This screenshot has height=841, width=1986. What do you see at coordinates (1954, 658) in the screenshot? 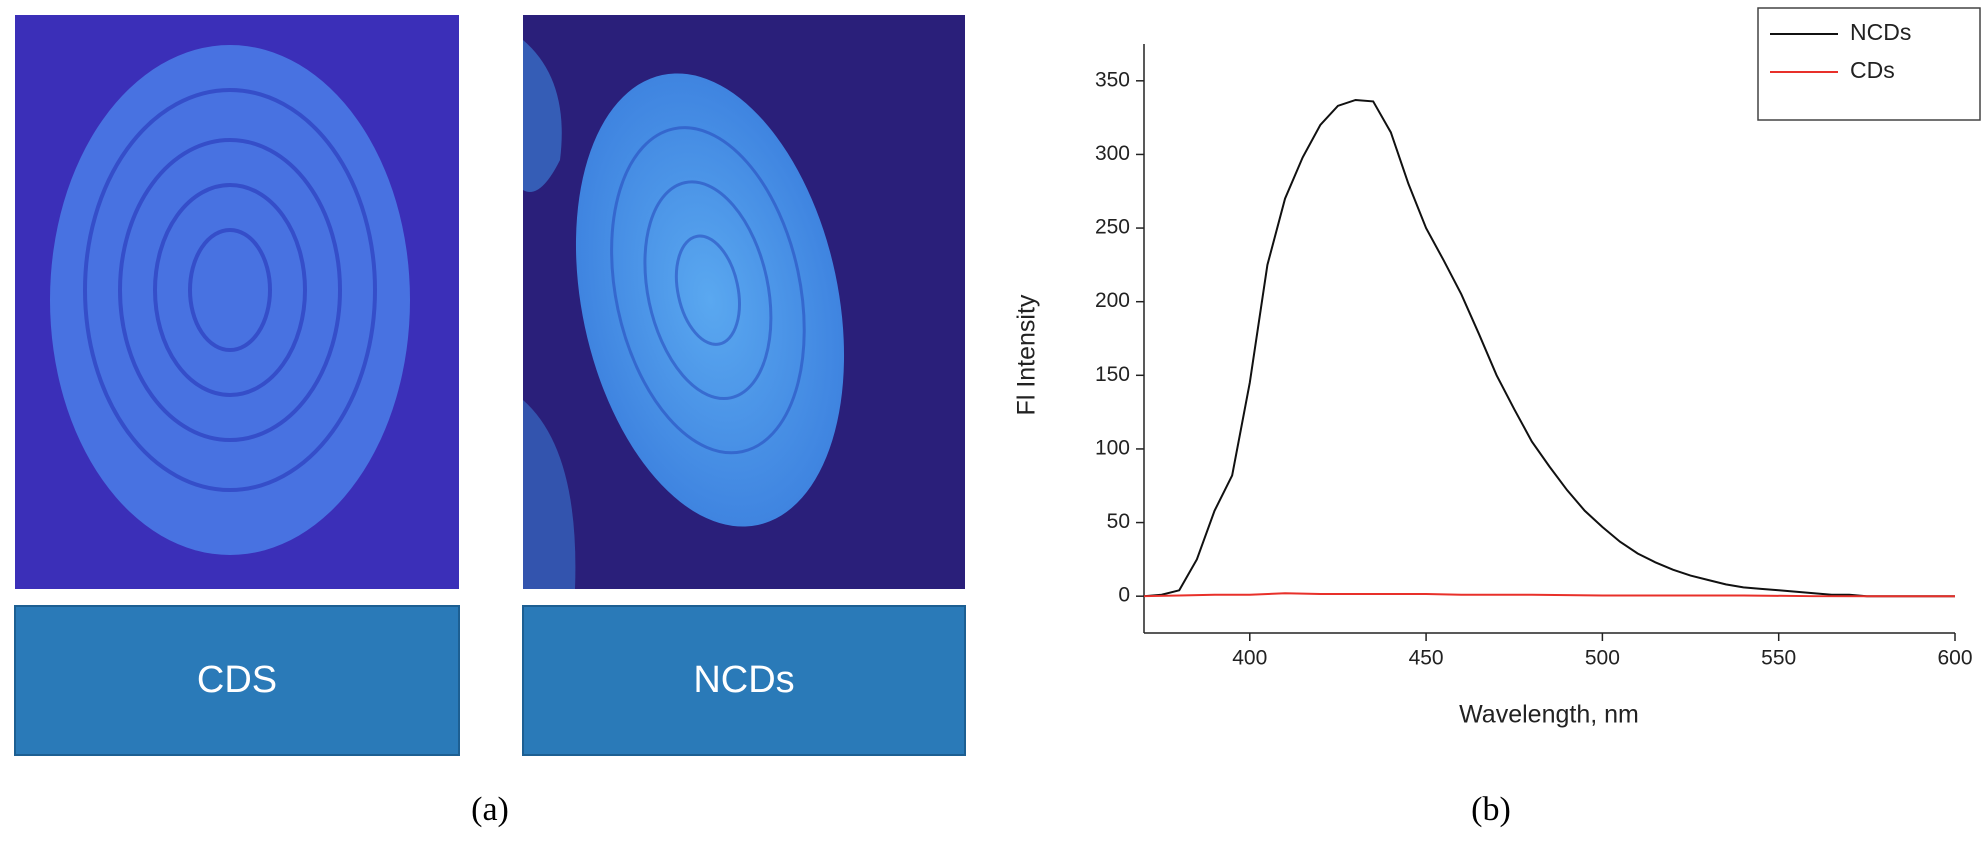
I see `x-tick-label: 600` at bounding box center [1954, 658].